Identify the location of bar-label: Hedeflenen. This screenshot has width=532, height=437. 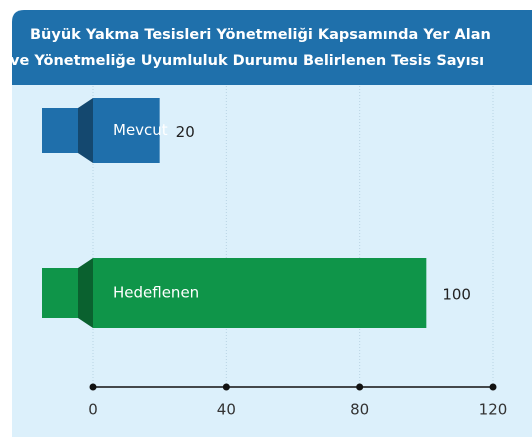
(156, 293).